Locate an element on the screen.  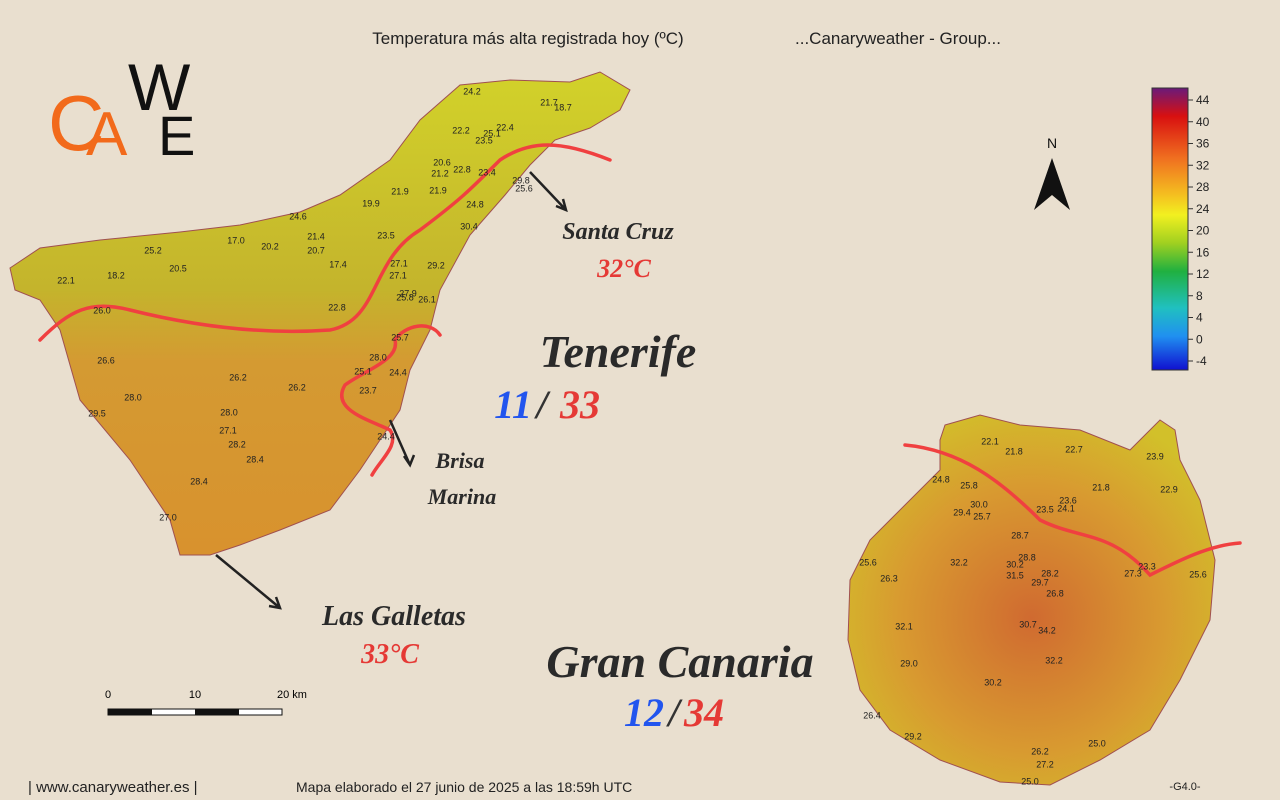
scale-bar: 0 10 20 km is located at coordinates (206, 702).